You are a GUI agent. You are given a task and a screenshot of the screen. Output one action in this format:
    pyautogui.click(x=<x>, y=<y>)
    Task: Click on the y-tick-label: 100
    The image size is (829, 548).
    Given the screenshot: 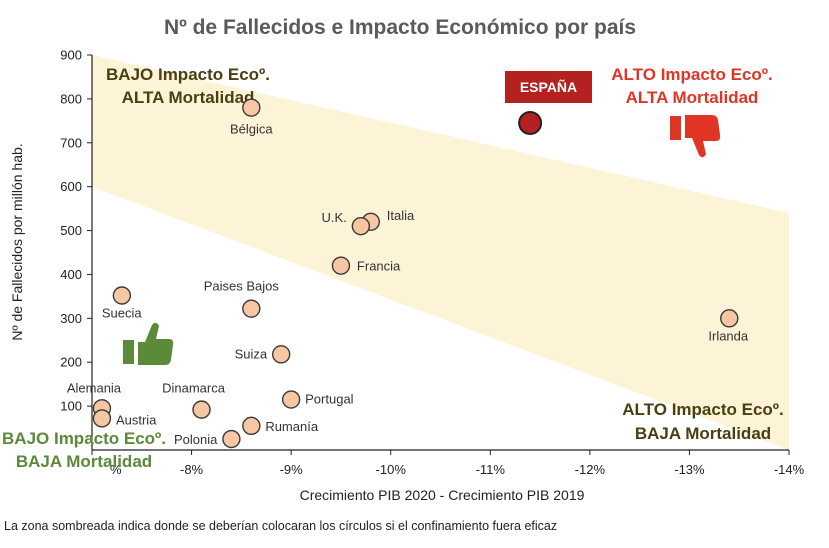 What is the action you would take?
    pyautogui.click(x=71, y=406)
    